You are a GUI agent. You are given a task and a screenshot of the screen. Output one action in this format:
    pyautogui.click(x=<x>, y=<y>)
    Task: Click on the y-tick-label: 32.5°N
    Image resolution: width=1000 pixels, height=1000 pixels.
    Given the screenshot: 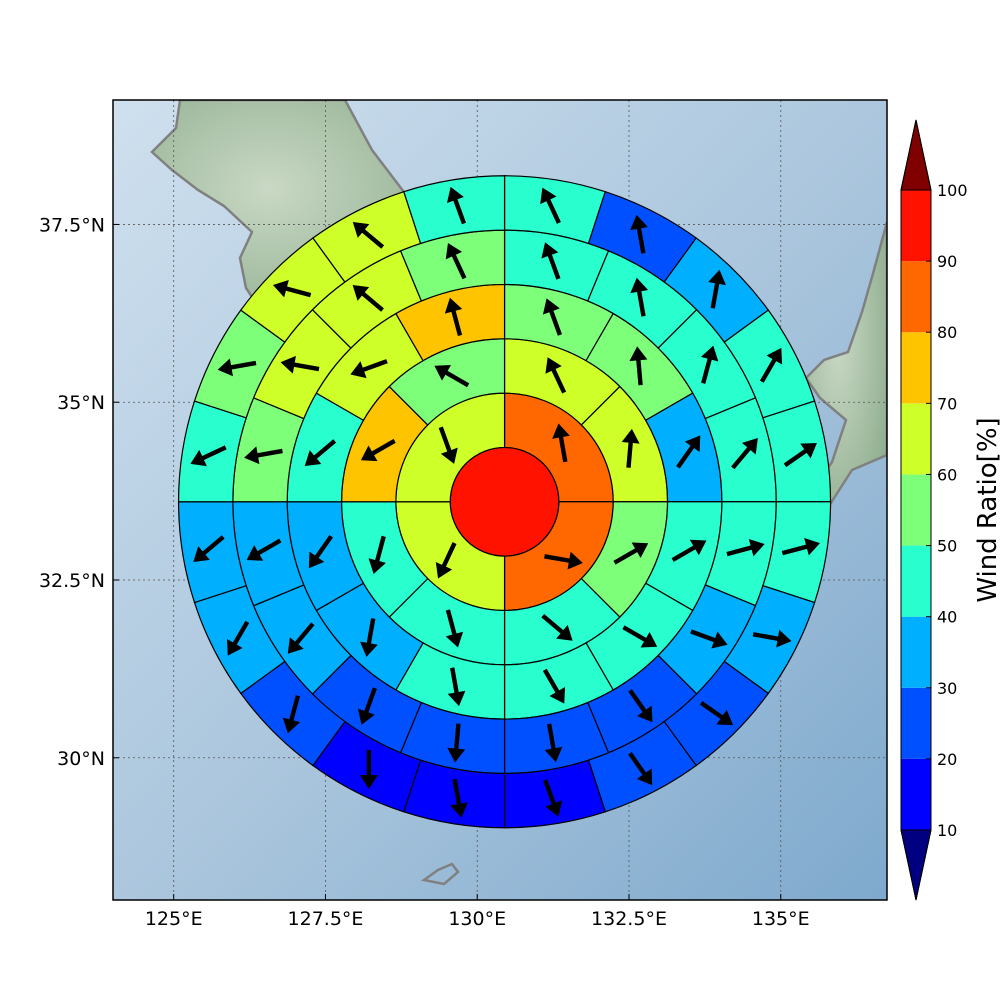 What is the action you would take?
    pyautogui.click(x=72, y=581)
    